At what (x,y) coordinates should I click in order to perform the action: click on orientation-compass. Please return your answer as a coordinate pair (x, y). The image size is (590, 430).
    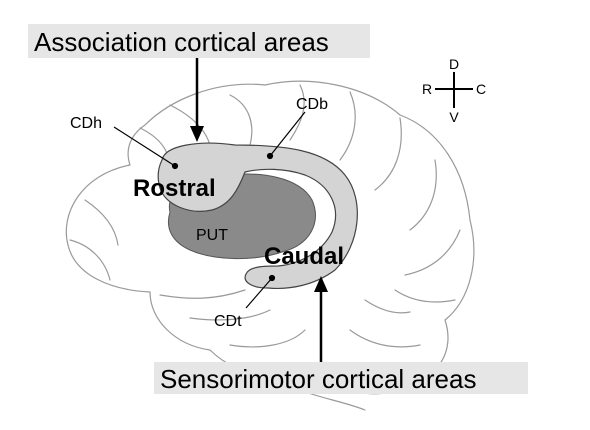
    Looking at the image, I should click on (454, 90).